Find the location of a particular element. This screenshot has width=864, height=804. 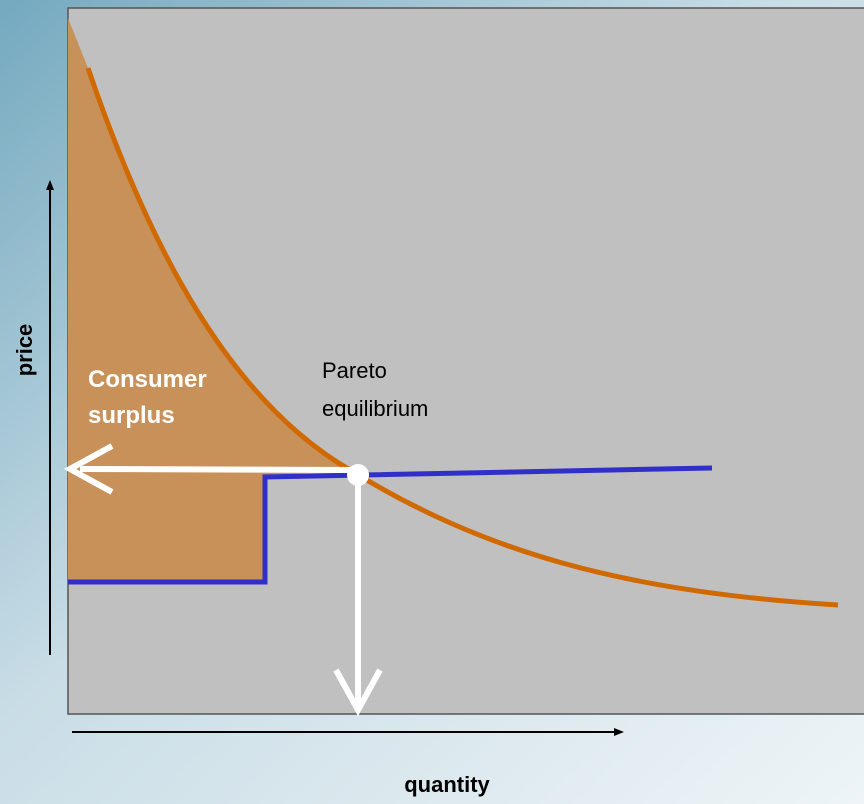

supply-curve is located at coordinates (390, 525).